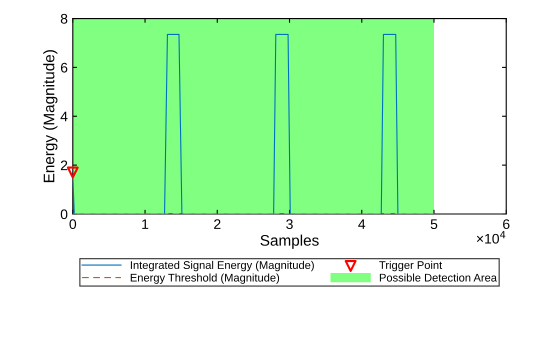  I want to click on x-tick-label: 0, so click(72, 224).